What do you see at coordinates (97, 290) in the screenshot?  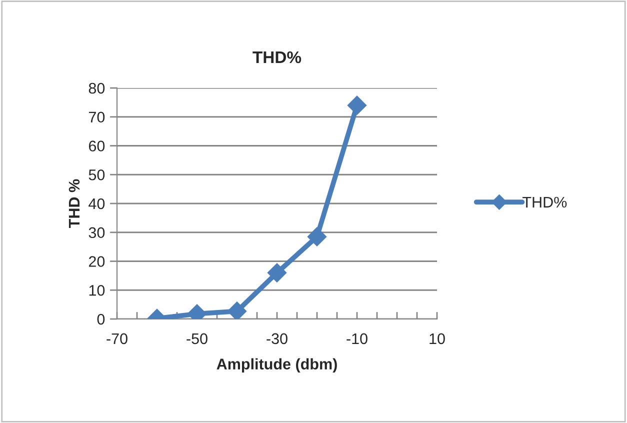 I see `y-tick-label: 10` at bounding box center [97, 290].